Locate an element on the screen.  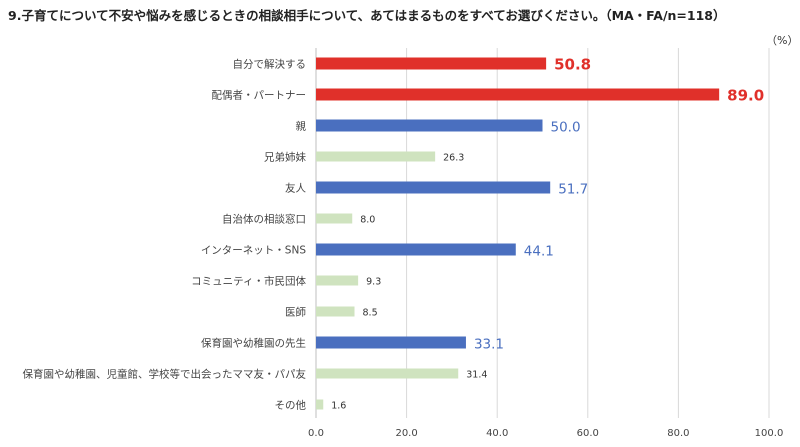
category-label: 親 is located at coordinates (301, 126).